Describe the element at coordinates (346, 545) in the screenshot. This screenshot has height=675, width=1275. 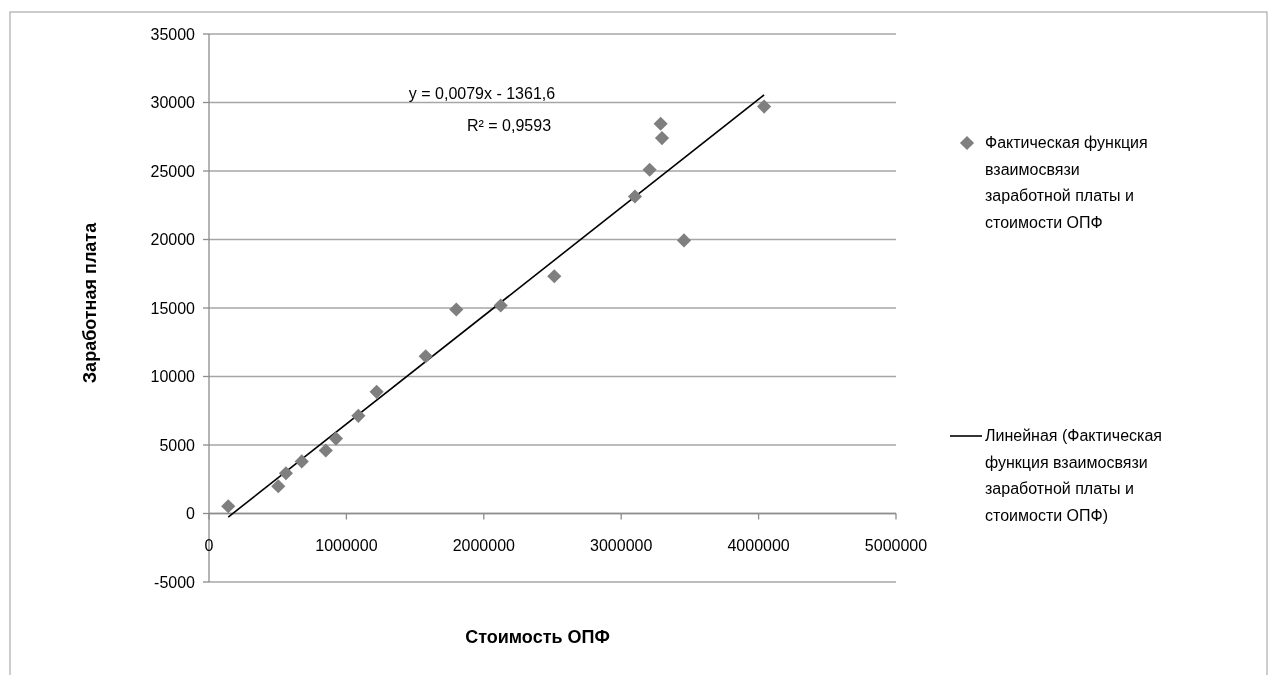
I see `x-tick-label: 1000000` at that location.